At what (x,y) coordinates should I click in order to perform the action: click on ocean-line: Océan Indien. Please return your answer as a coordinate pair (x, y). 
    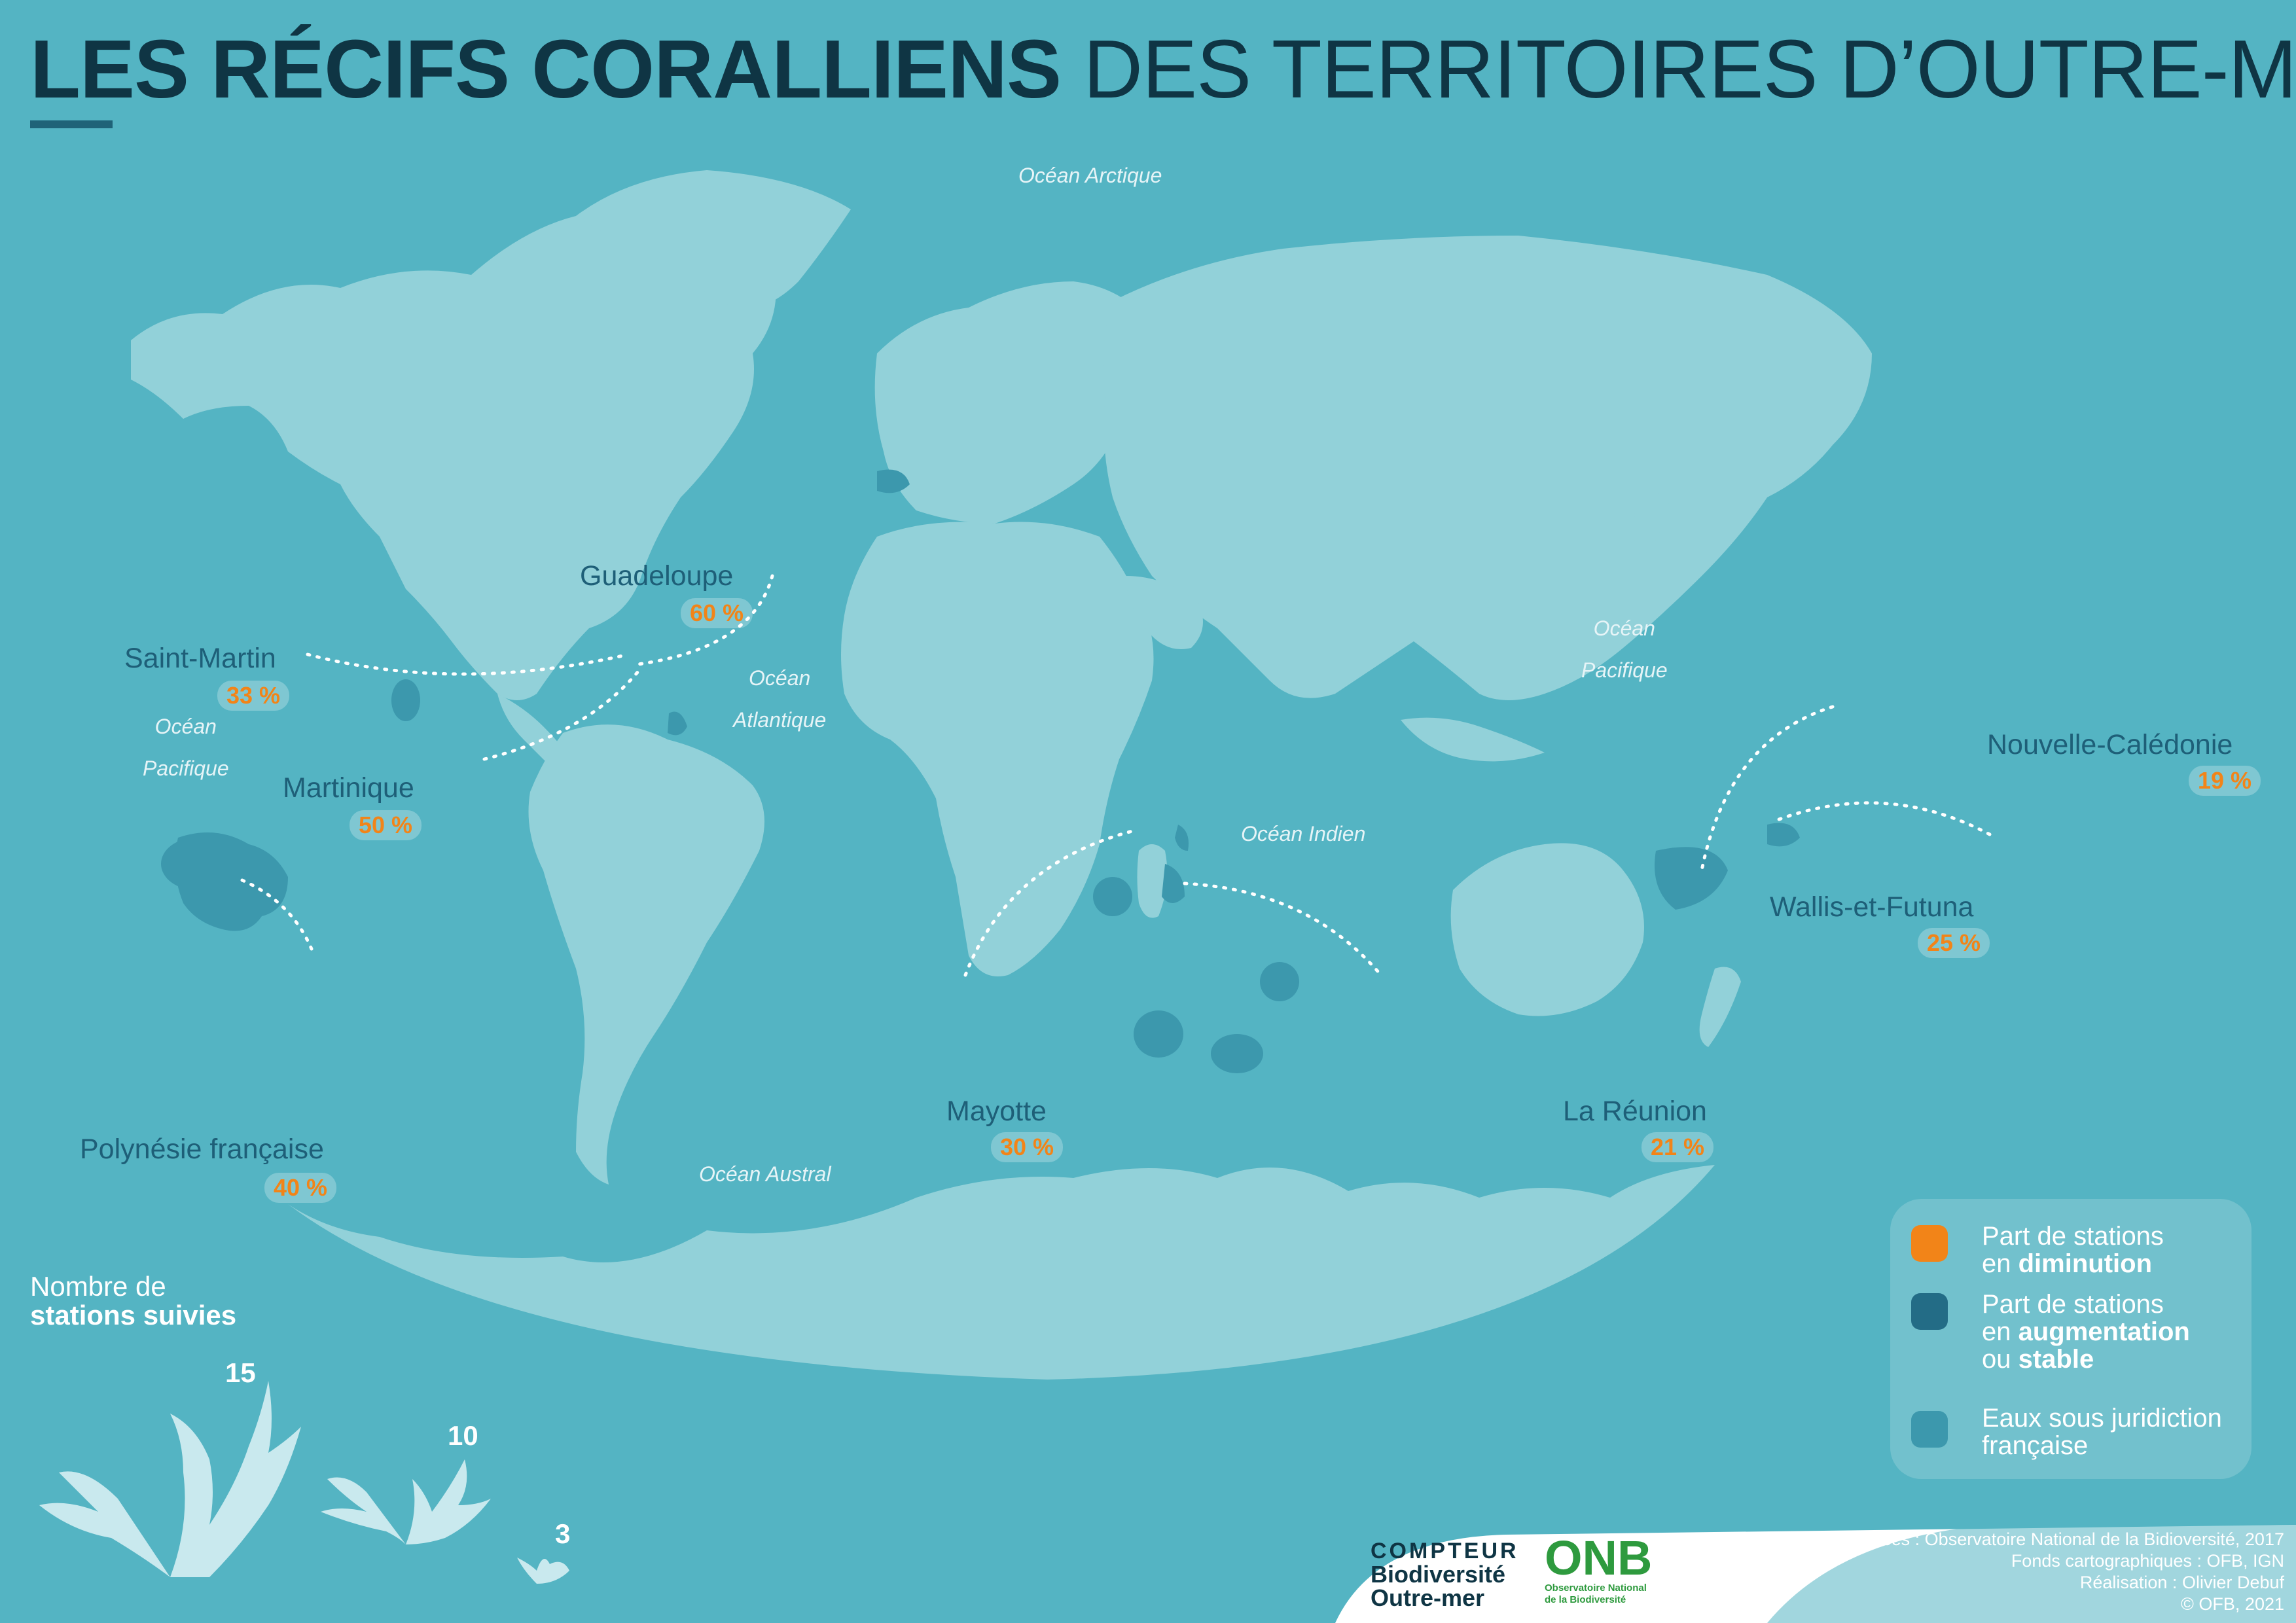
    Looking at the image, I should click on (1303, 834).